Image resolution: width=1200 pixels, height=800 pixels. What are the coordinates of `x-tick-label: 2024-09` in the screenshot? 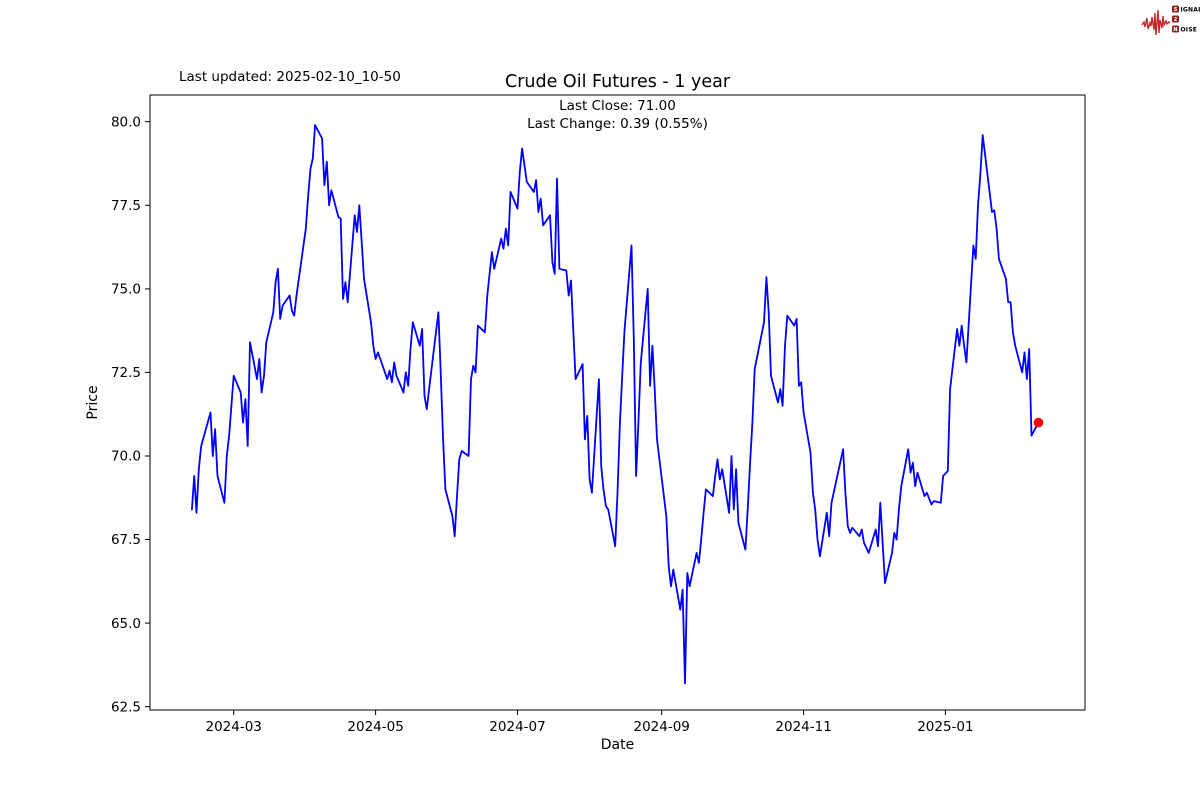 It's located at (661, 727).